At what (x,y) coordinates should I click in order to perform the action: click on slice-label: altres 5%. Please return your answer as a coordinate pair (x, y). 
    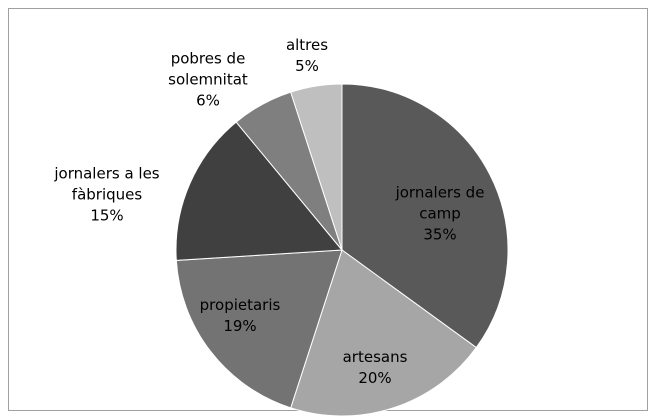
    Looking at the image, I should click on (307, 56).